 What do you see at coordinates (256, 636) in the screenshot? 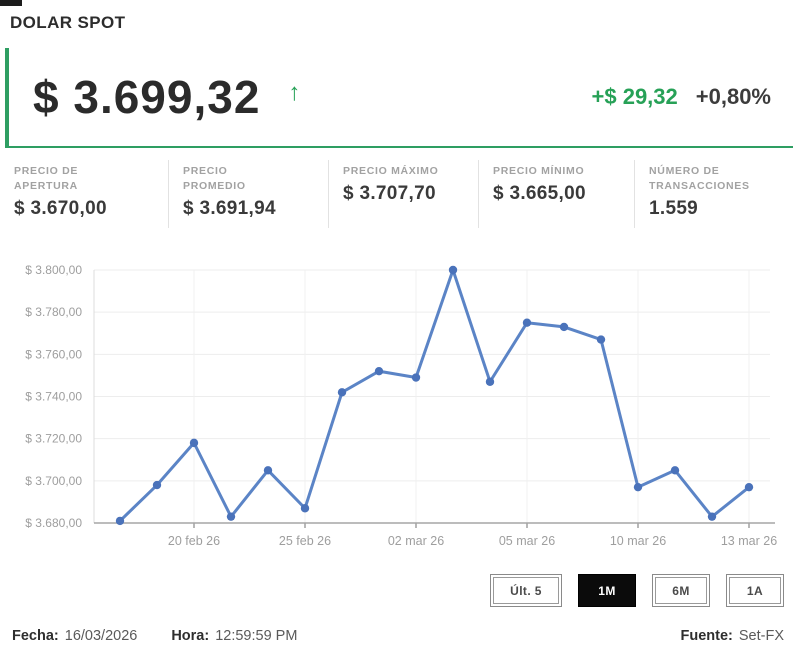
I see `time-value: 12:59:59 PM` at bounding box center [256, 636].